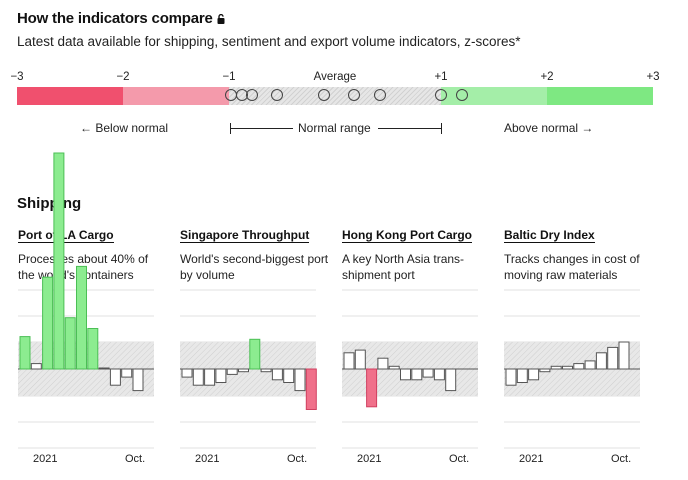  I want to click on panel-title-singapore: Singapore Throughput, so click(245, 235).